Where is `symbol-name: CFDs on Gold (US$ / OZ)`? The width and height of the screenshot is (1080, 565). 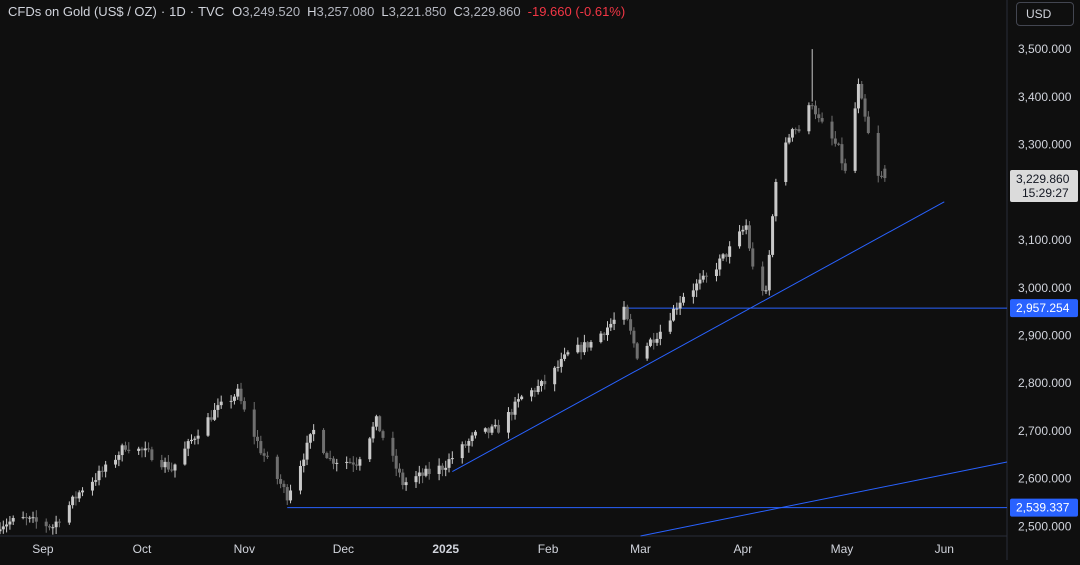 symbol-name: CFDs on Gold (US$ / OZ) is located at coordinates (82, 11).